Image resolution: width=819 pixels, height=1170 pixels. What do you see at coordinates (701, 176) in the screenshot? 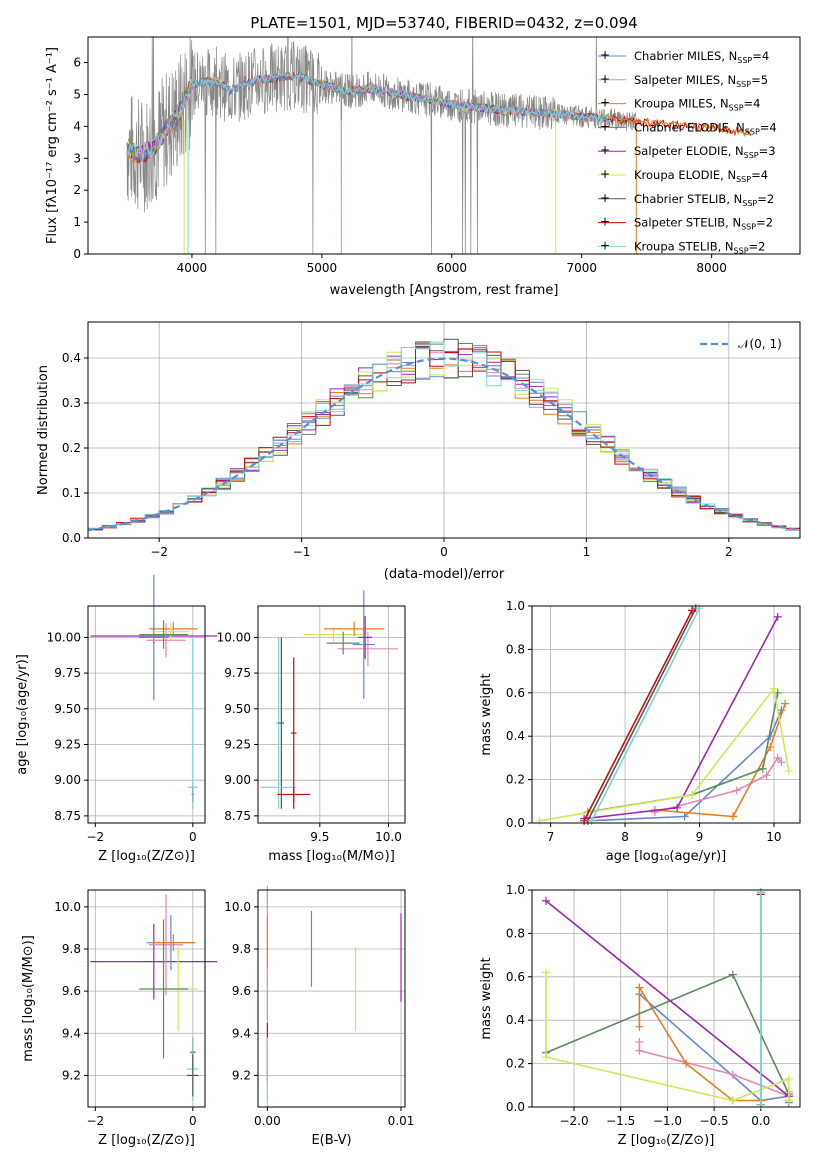
I see `legend-label: Kroupa ELODIE, NSSP=4` at bounding box center [701, 176].